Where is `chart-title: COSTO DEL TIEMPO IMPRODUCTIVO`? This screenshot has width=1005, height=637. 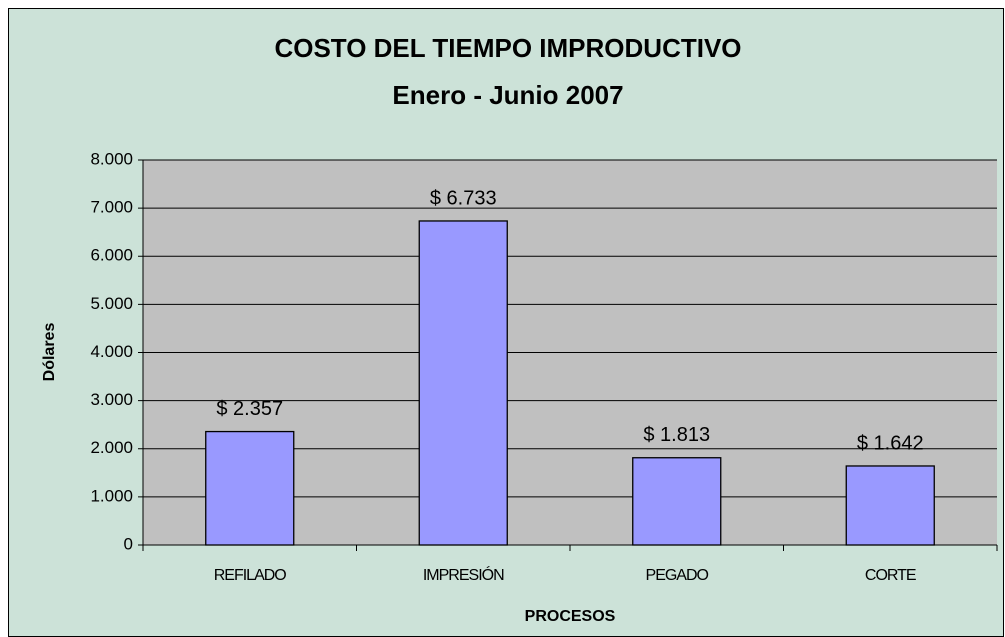 chart-title: COSTO DEL TIEMPO IMPRODUCTIVO is located at coordinates (507, 48).